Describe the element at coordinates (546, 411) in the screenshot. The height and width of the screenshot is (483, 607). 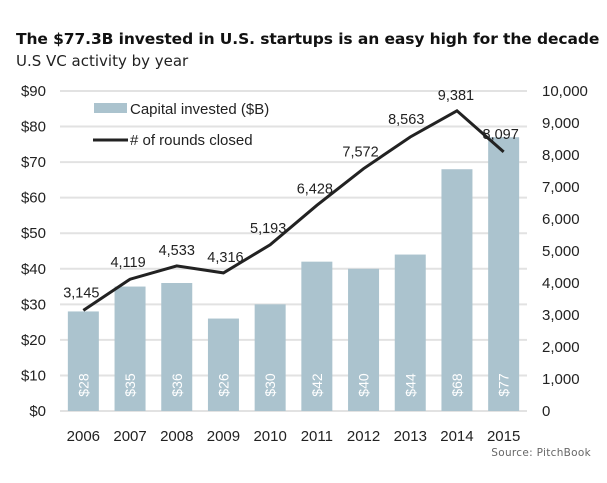
I see `right-axis-tick: 0` at that location.